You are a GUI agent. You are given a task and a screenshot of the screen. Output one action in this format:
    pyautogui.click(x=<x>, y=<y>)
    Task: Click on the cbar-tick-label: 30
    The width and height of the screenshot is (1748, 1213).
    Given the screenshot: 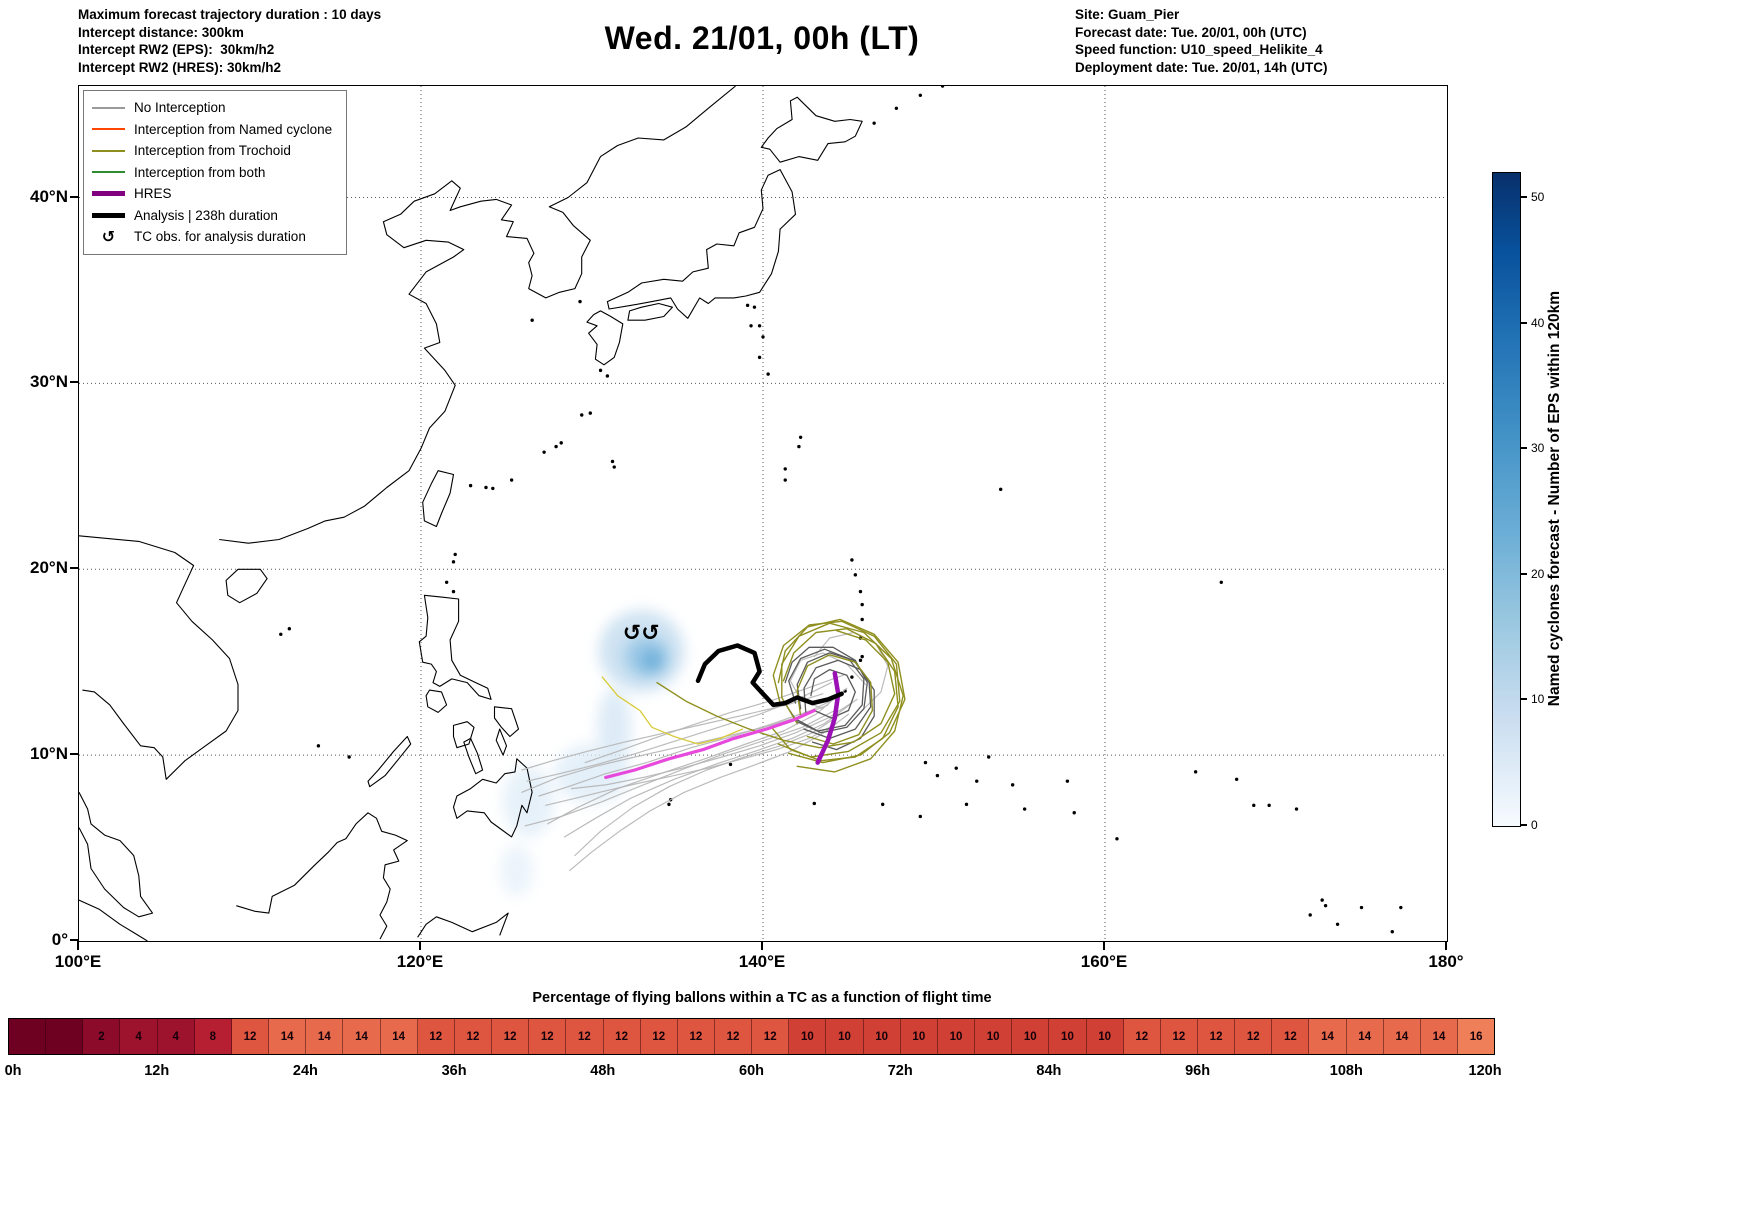 What is the action you would take?
    pyautogui.click(x=1538, y=448)
    